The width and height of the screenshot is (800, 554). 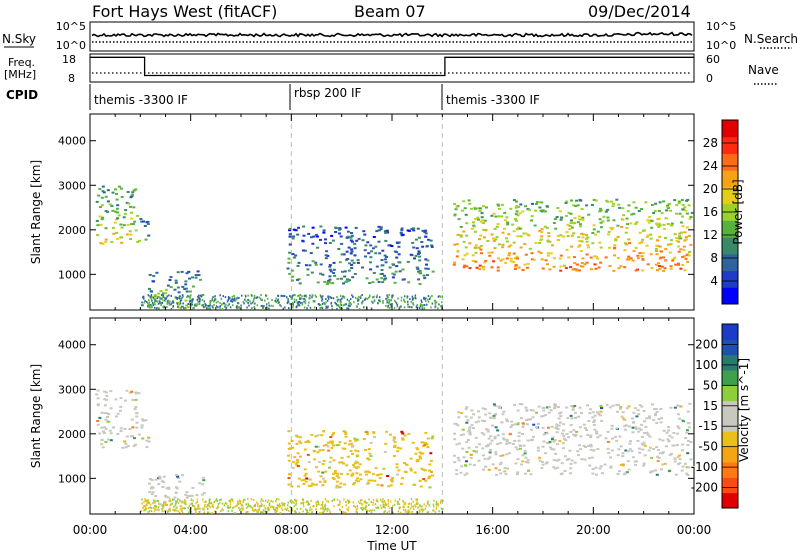 I want to click on cpid-segment-1: themis -3300 IF, so click(x=141, y=100).